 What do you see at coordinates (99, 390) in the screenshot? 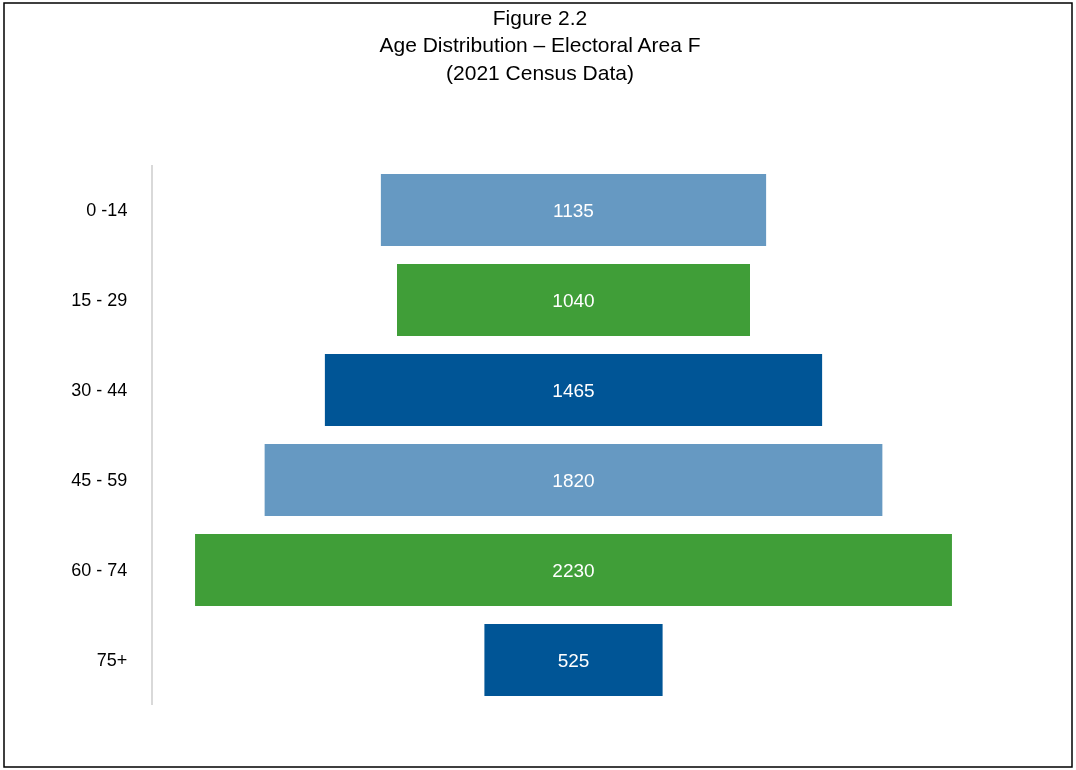
I see `category-label: 30 - 44` at bounding box center [99, 390].